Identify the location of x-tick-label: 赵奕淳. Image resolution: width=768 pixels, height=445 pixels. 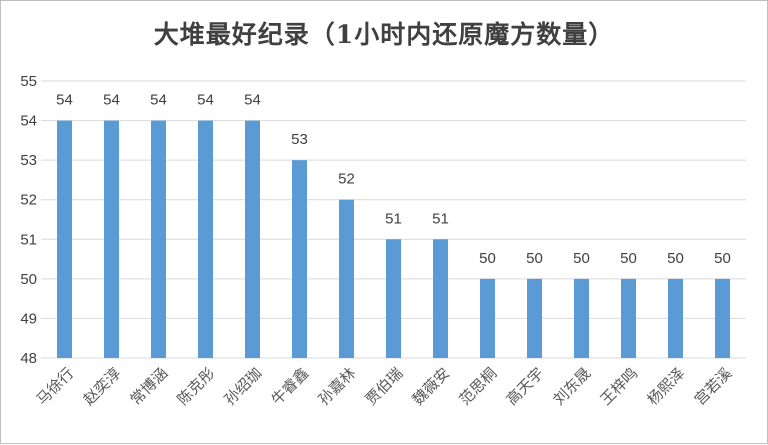
(102, 386).